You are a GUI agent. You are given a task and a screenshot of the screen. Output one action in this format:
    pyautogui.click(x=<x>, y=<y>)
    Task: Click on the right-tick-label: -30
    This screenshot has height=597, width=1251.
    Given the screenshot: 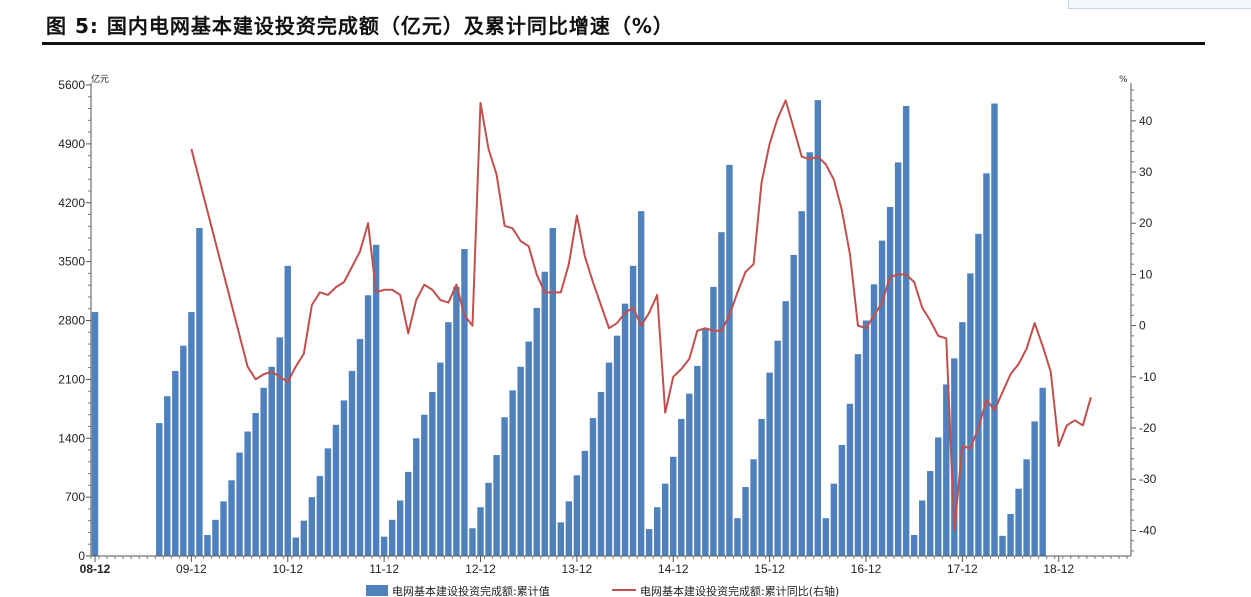 What is the action you would take?
    pyautogui.click(x=1148, y=479)
    